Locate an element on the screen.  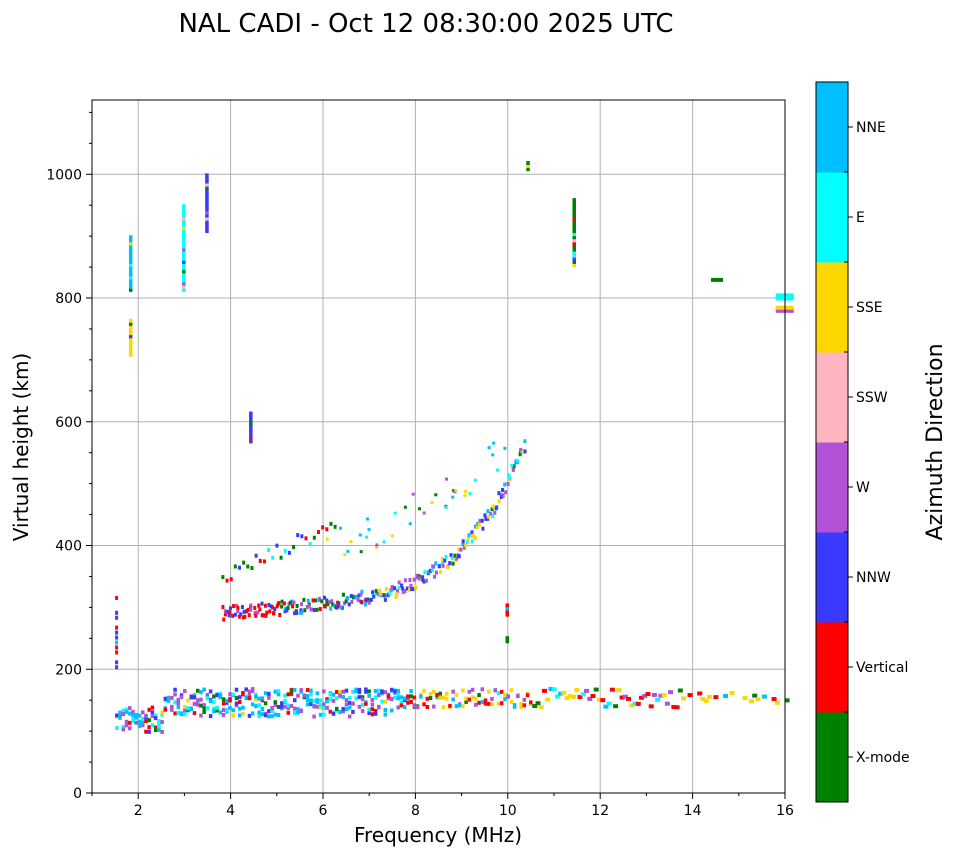
x-tick-label: 10 is located at coordinates (508, 811).